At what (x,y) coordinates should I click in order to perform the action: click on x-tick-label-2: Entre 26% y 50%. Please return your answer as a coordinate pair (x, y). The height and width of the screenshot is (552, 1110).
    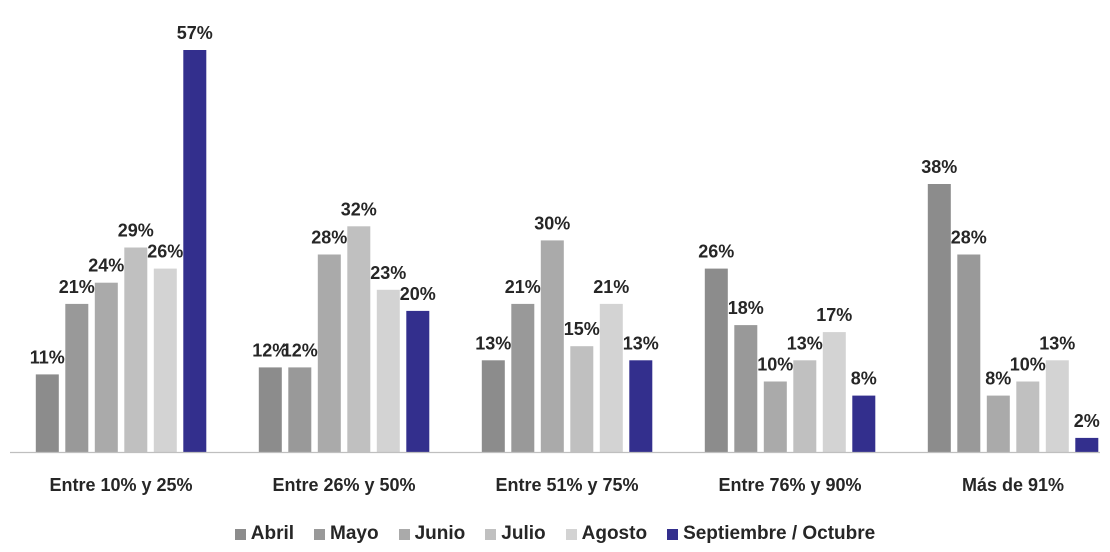
    Looking at the image, I should click on (343, 485).